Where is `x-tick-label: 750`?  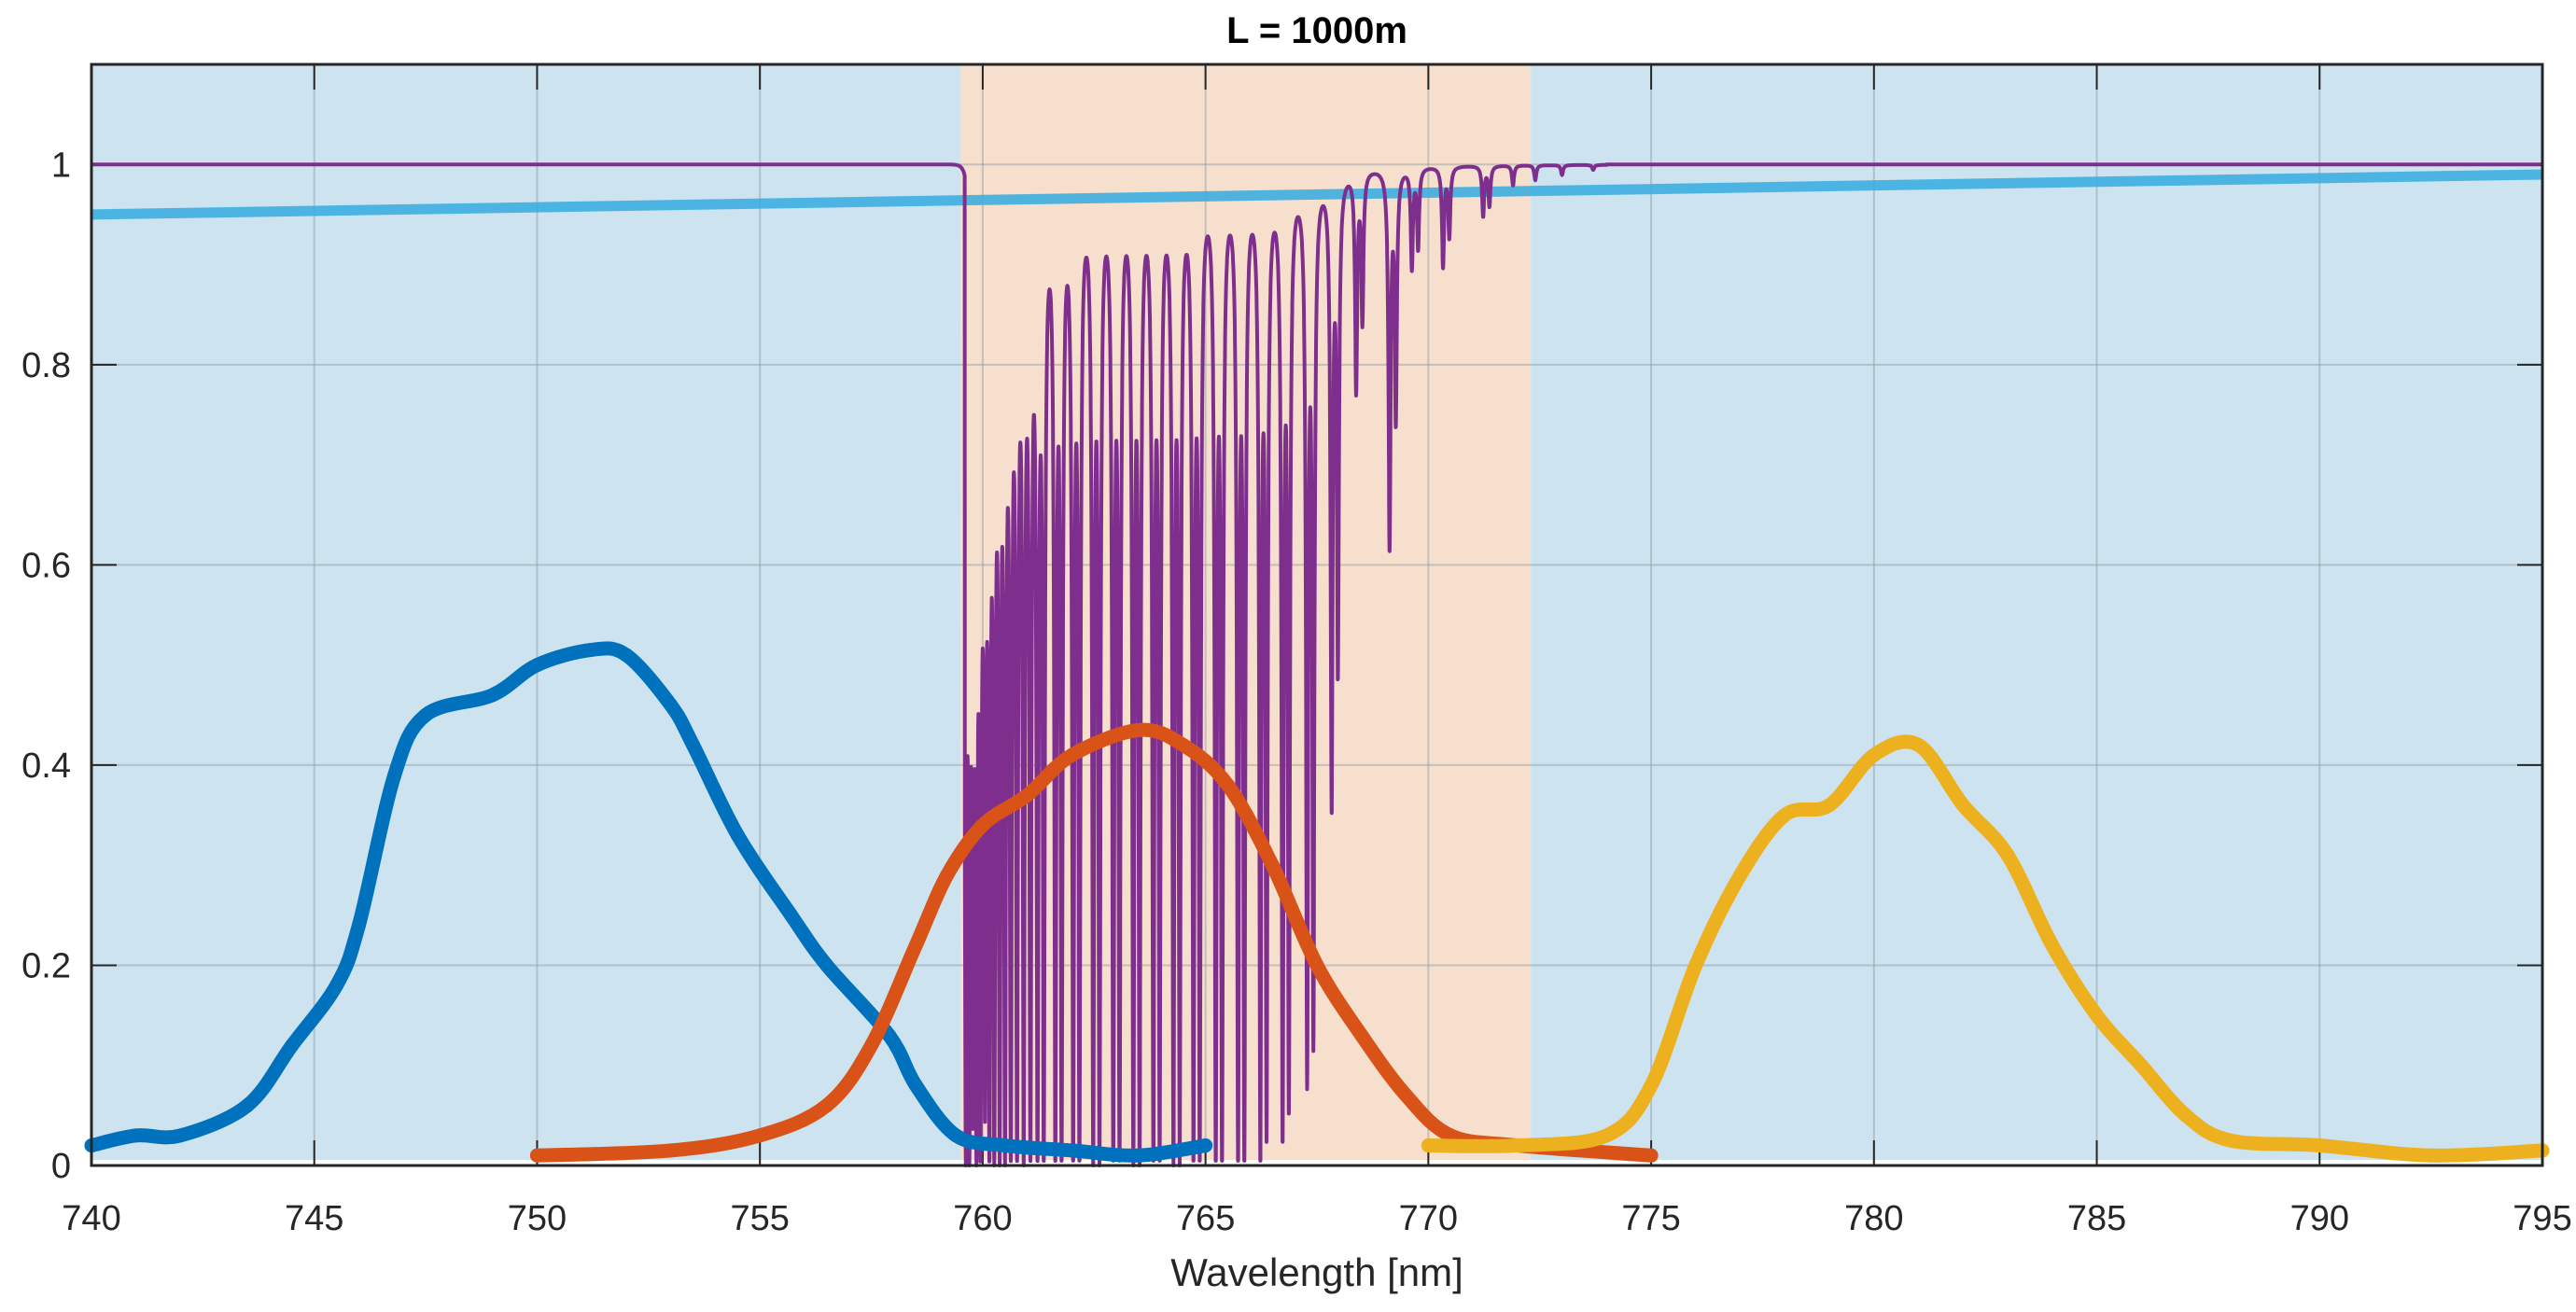
x-tick-label: 750 is located at coordinates (537, 1218).